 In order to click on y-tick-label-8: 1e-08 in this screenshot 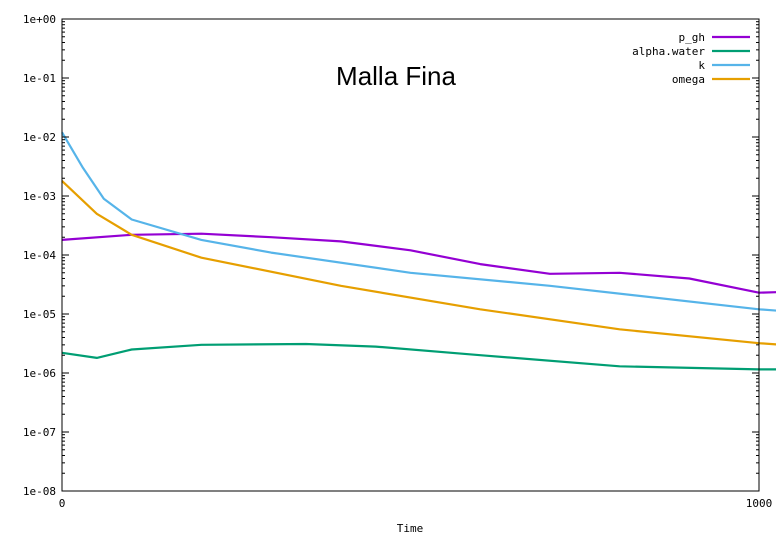, I will do `click(39, 491)`.